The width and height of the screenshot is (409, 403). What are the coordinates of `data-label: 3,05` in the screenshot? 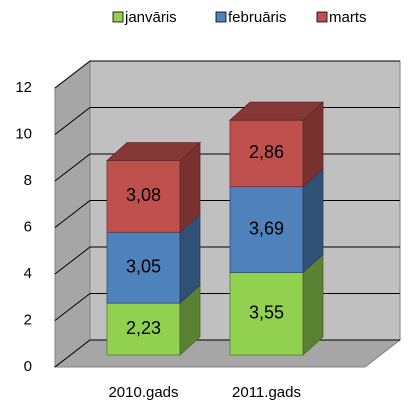 It's located at (143, 266).